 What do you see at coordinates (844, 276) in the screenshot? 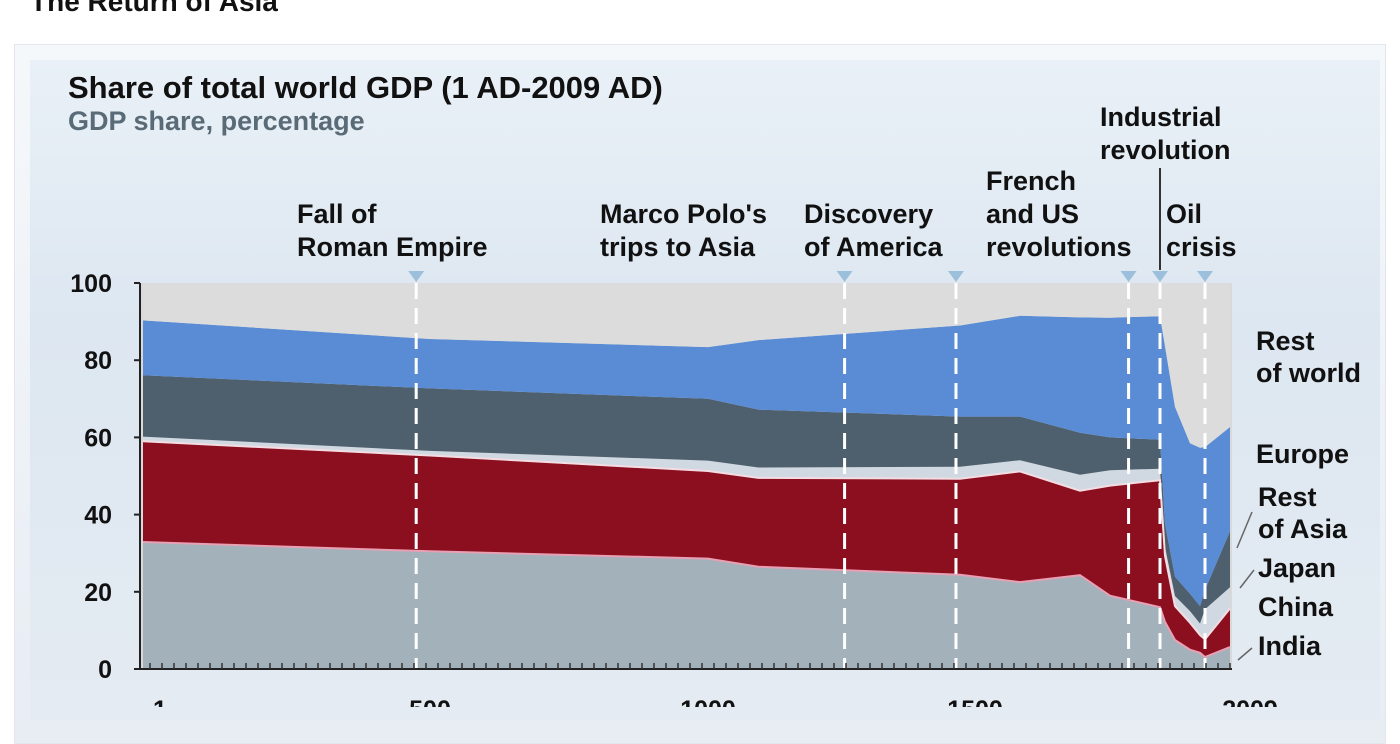
I see `event-marker-marco-polo-s-trips-to-asia` at bounding box center [844, 276].